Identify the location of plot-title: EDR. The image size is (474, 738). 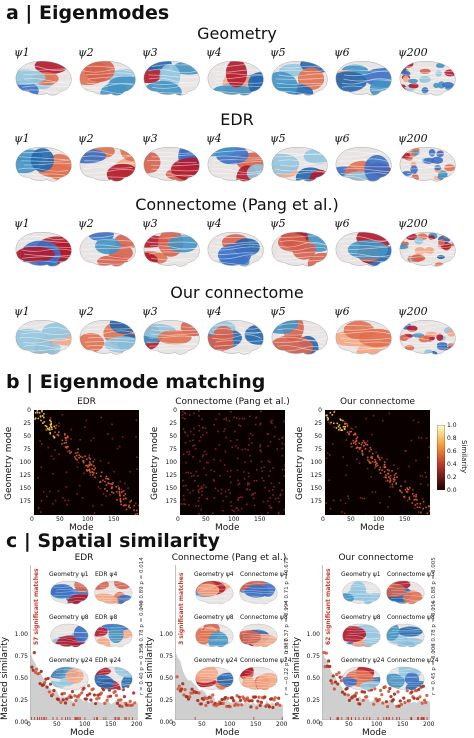
(84, 558).